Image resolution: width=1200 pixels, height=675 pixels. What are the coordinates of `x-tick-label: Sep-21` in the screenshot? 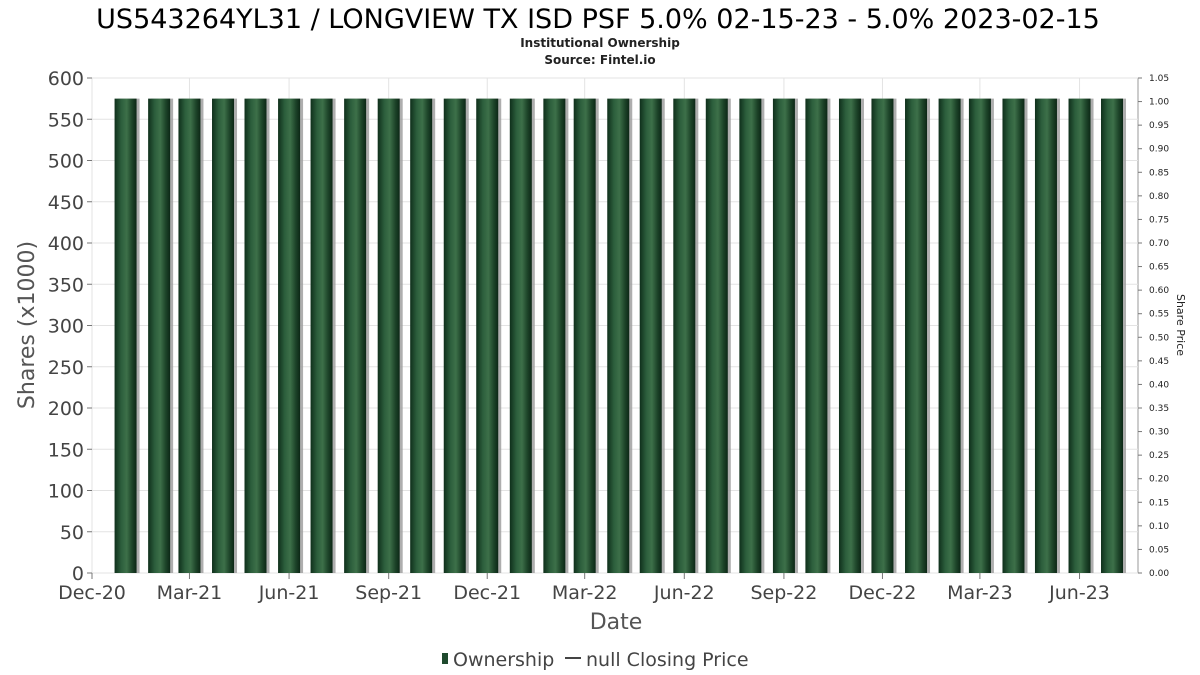 It's located at (388, 593).